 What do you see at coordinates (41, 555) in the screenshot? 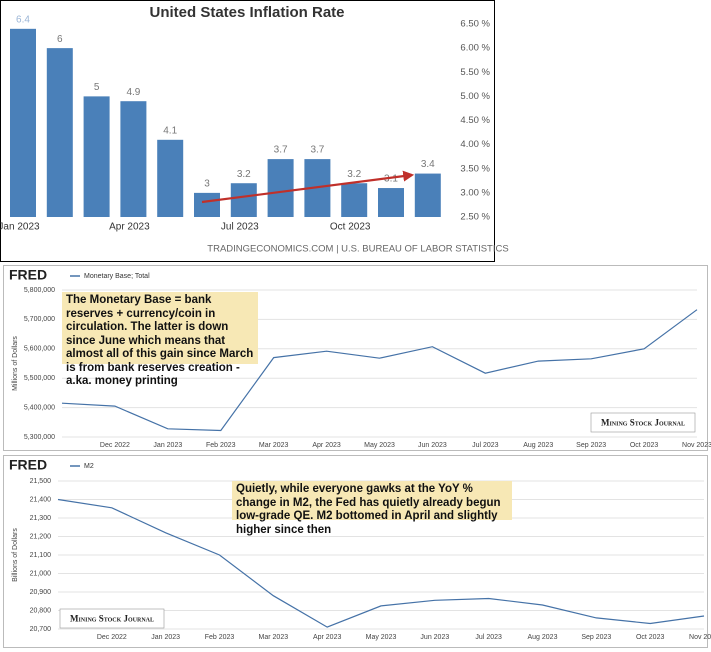
I see `y-tick-label: 21,100` at bounding box center [41, 555].